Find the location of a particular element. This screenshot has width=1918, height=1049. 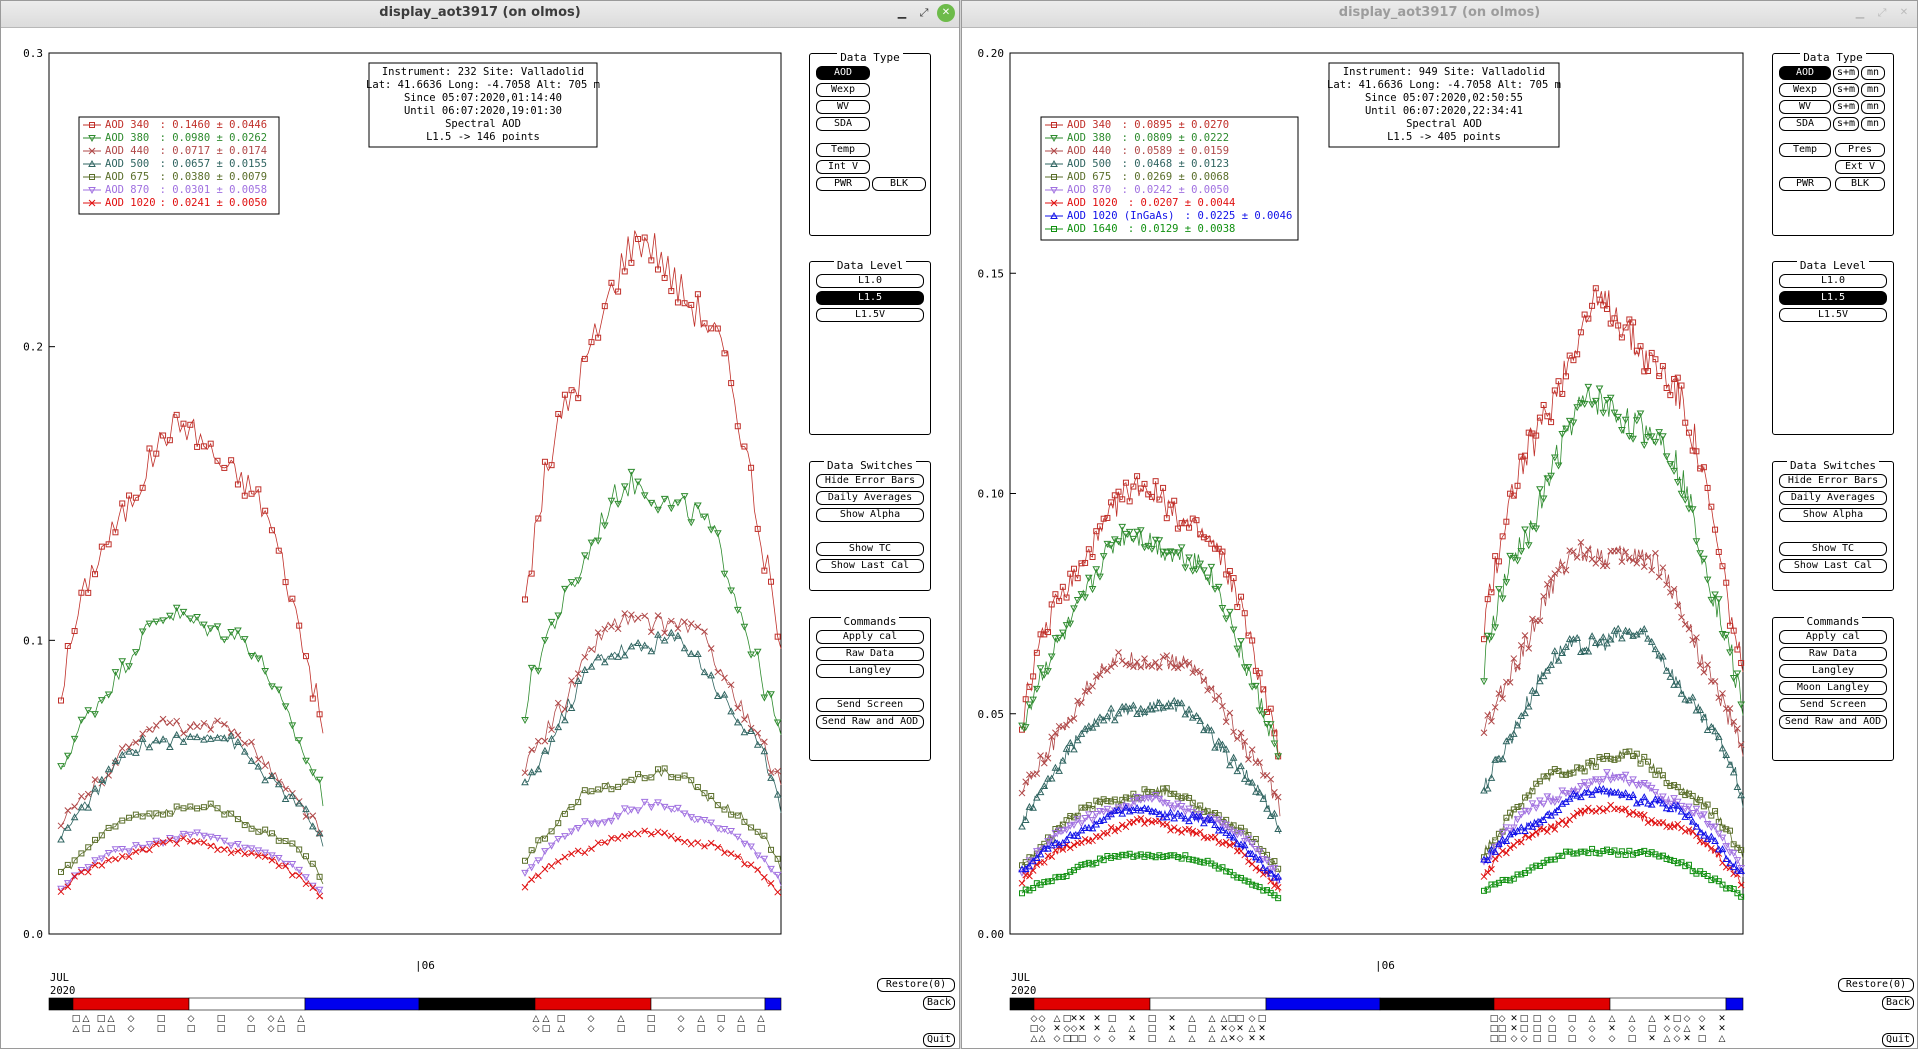

data-type-int-v-button: Int V is located at coordinates (843, 167).